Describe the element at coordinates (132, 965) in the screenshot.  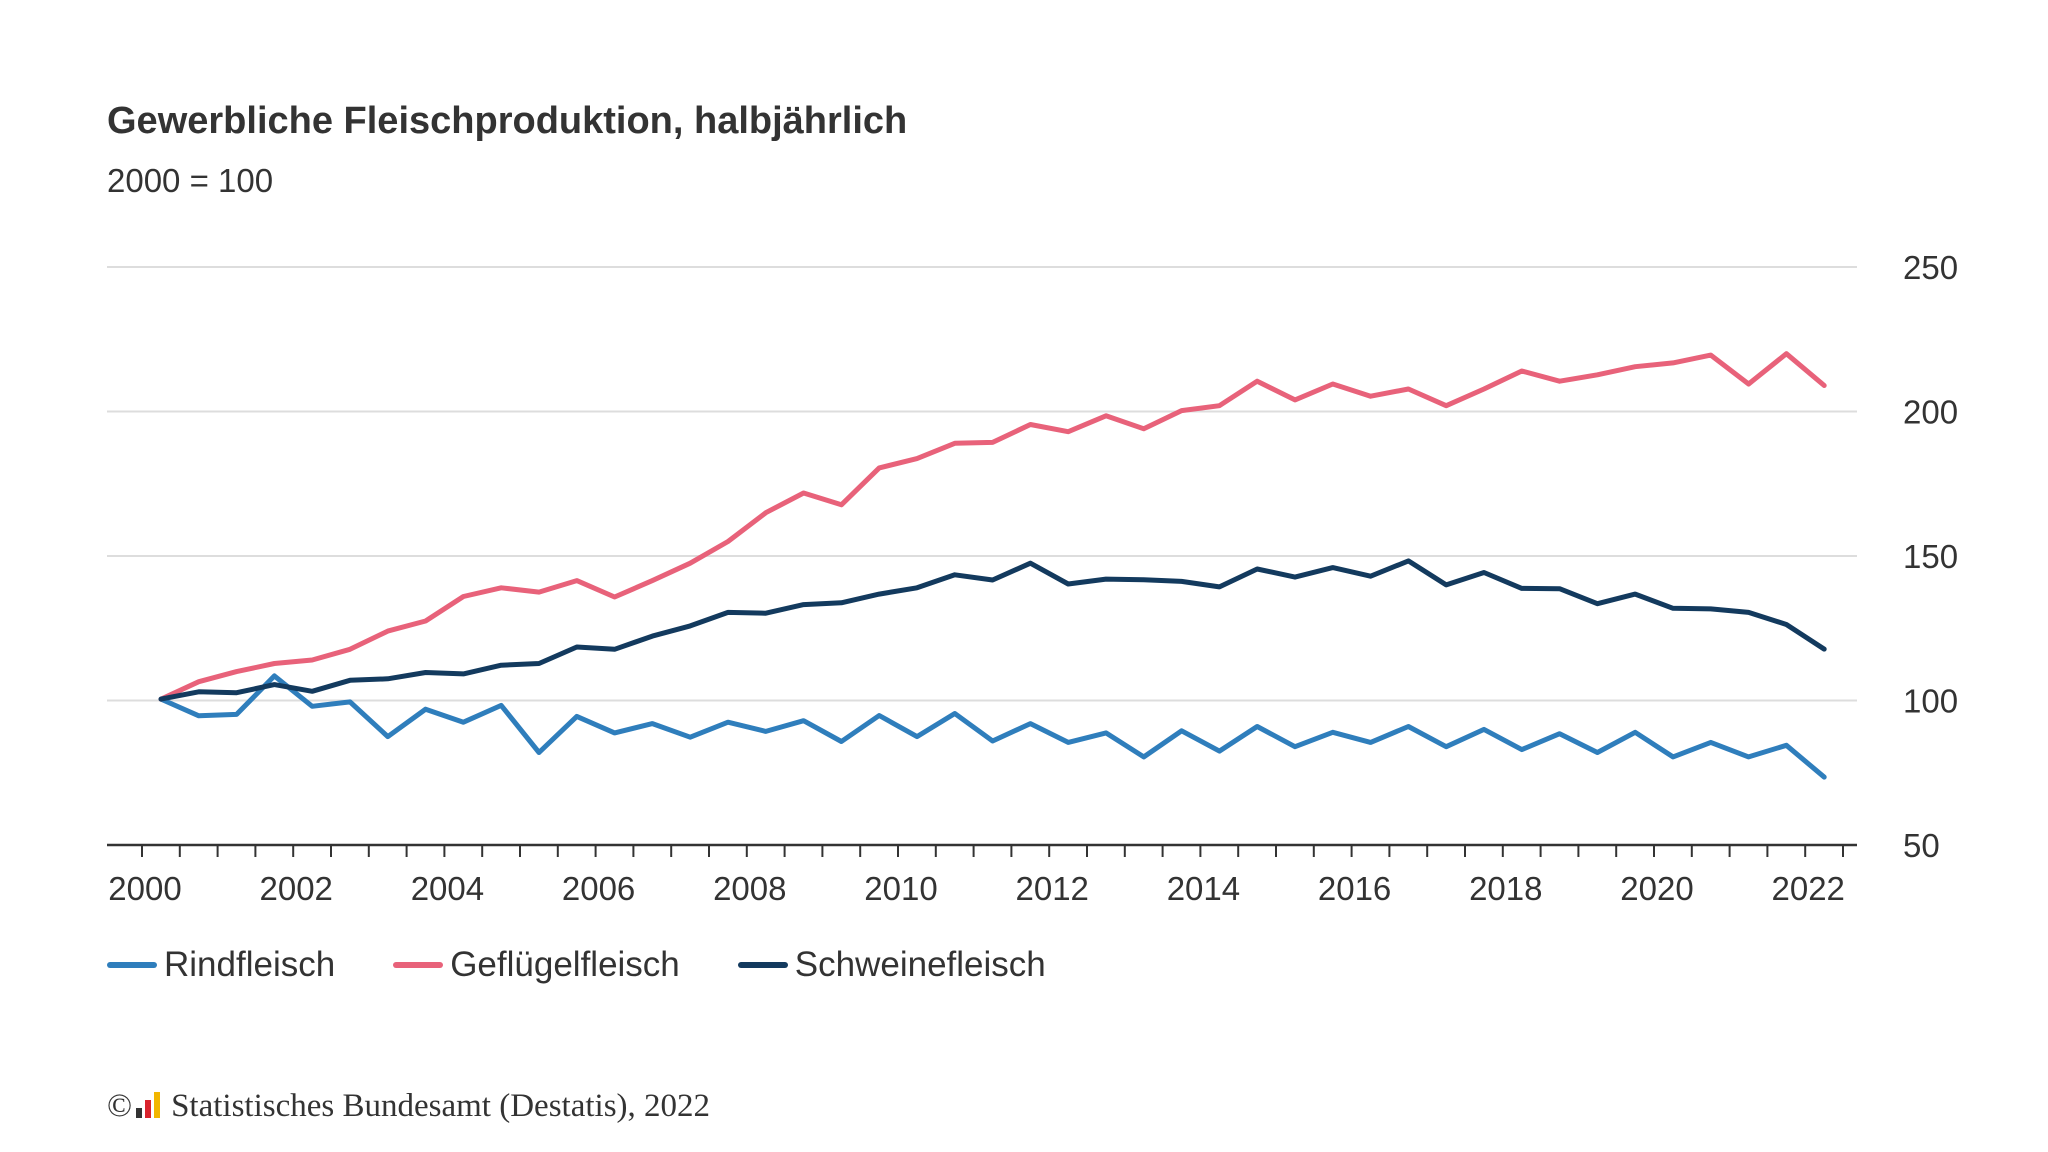
I see `legend-swatch-rindfleisch` at that location.